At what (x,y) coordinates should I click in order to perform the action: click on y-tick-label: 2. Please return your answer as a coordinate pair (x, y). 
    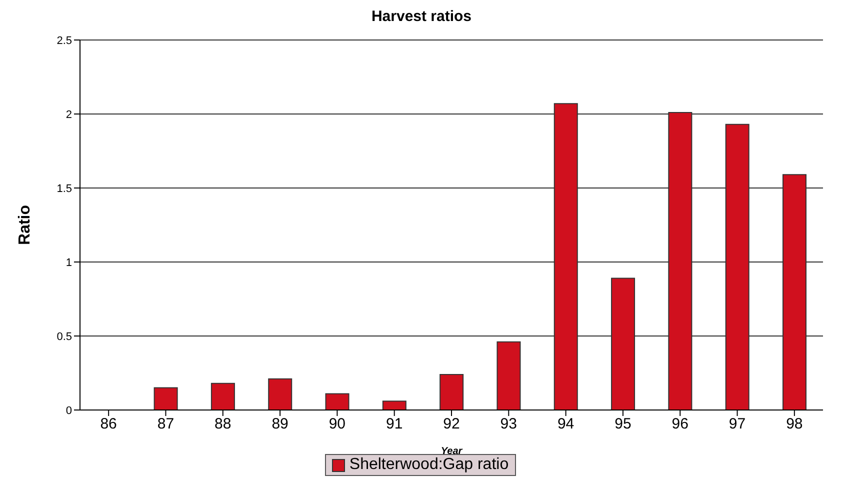
    Looking at the image, I should click on (69, 114).